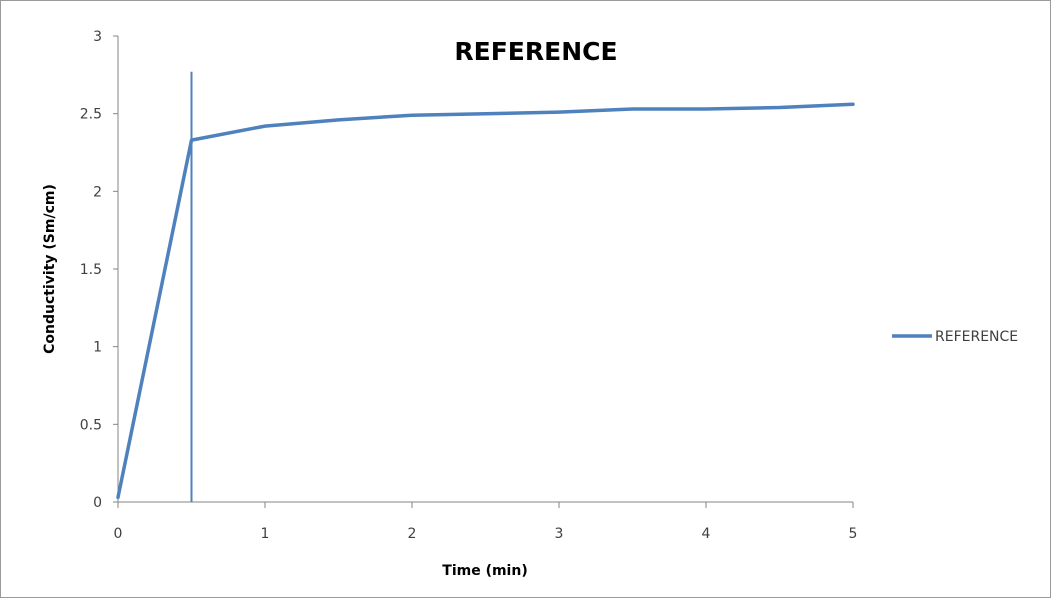 This screenshot has width=1051, height=598. Describe the element at coordinates (484, 571) in the screenshot. I see `x-axis-title: Time (min)` at that location.